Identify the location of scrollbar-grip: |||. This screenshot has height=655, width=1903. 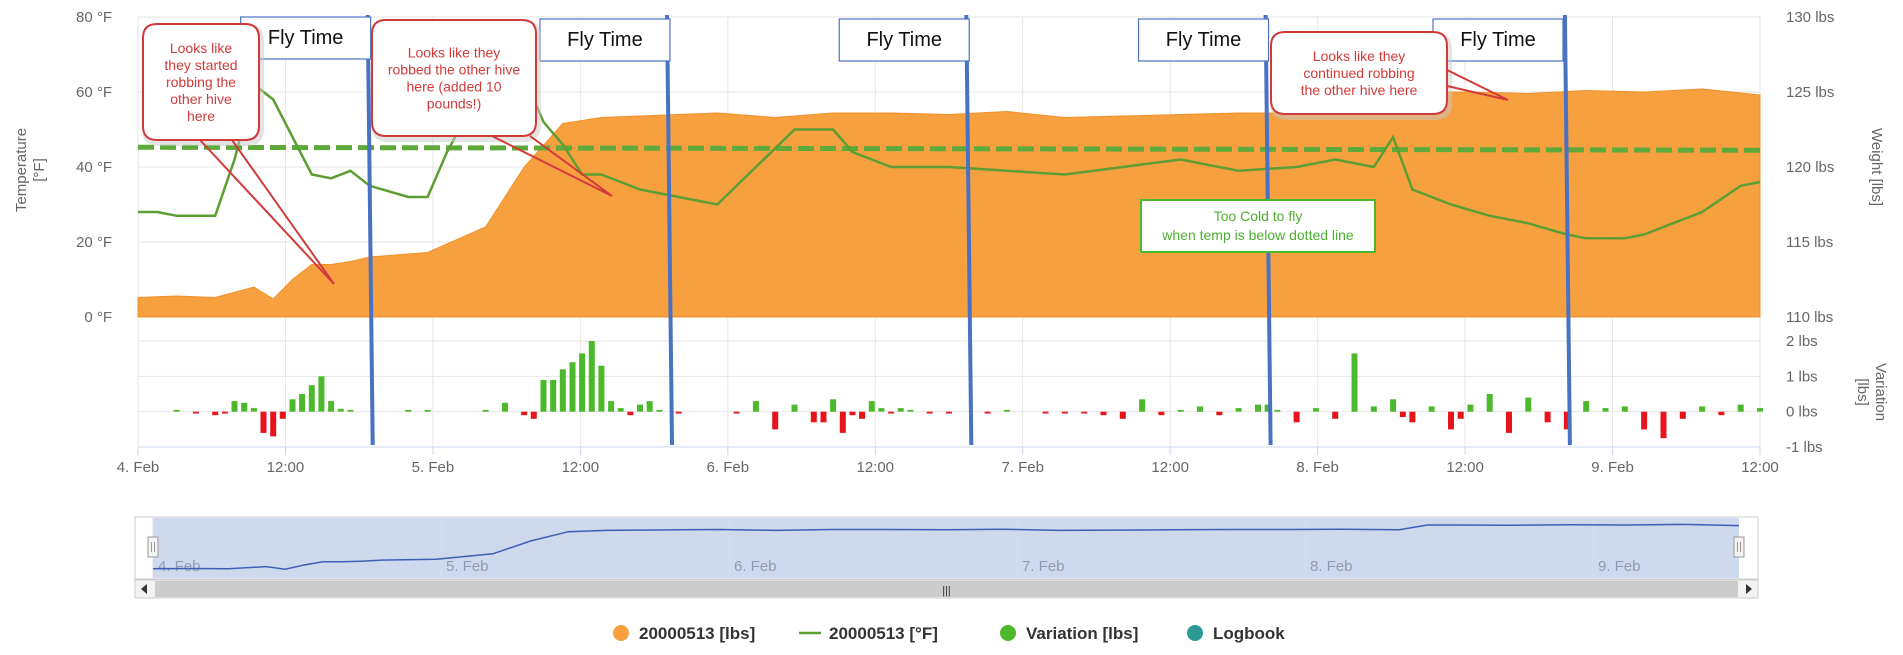
(946, 591).